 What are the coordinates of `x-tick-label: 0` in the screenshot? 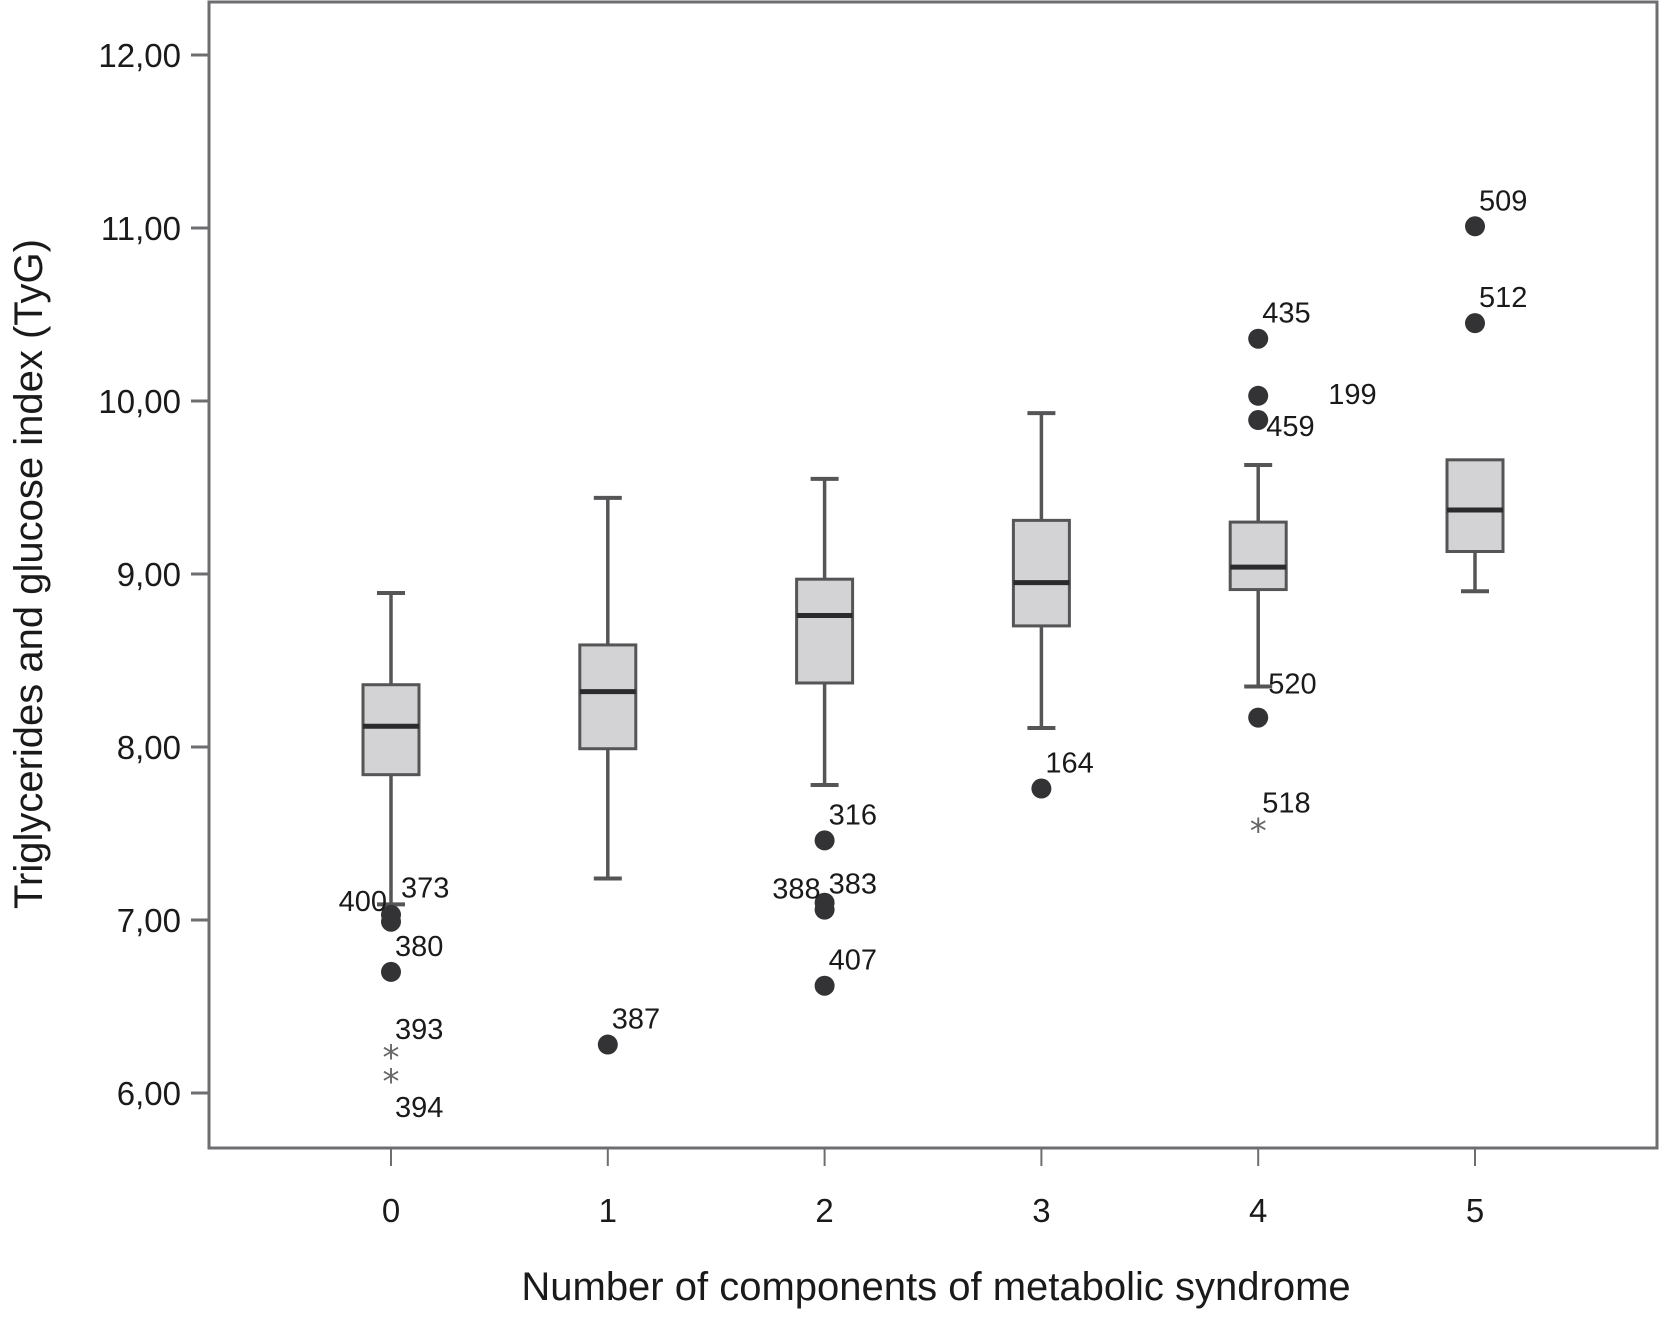 It's located at (391, 1210).